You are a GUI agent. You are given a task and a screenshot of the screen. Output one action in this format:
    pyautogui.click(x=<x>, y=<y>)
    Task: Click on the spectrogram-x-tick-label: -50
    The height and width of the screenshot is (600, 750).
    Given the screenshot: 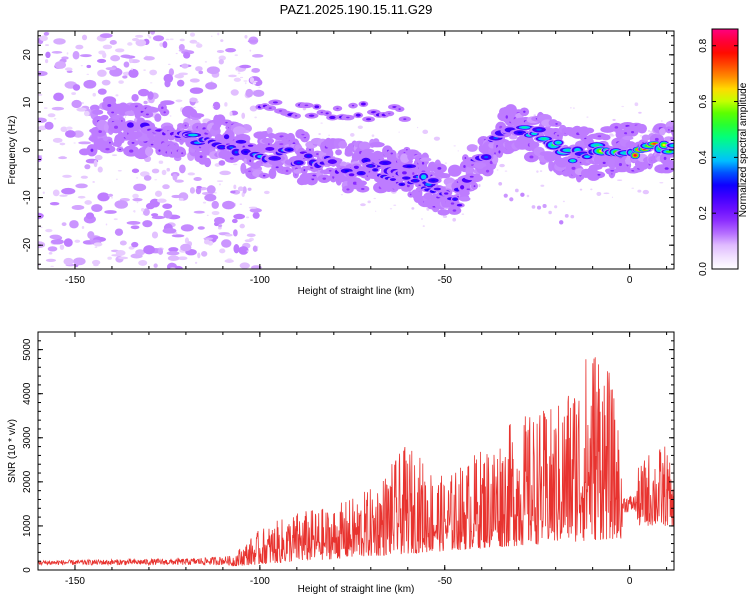 What is the action you would take?
    pyautogui.click(x=445, y=280)
    